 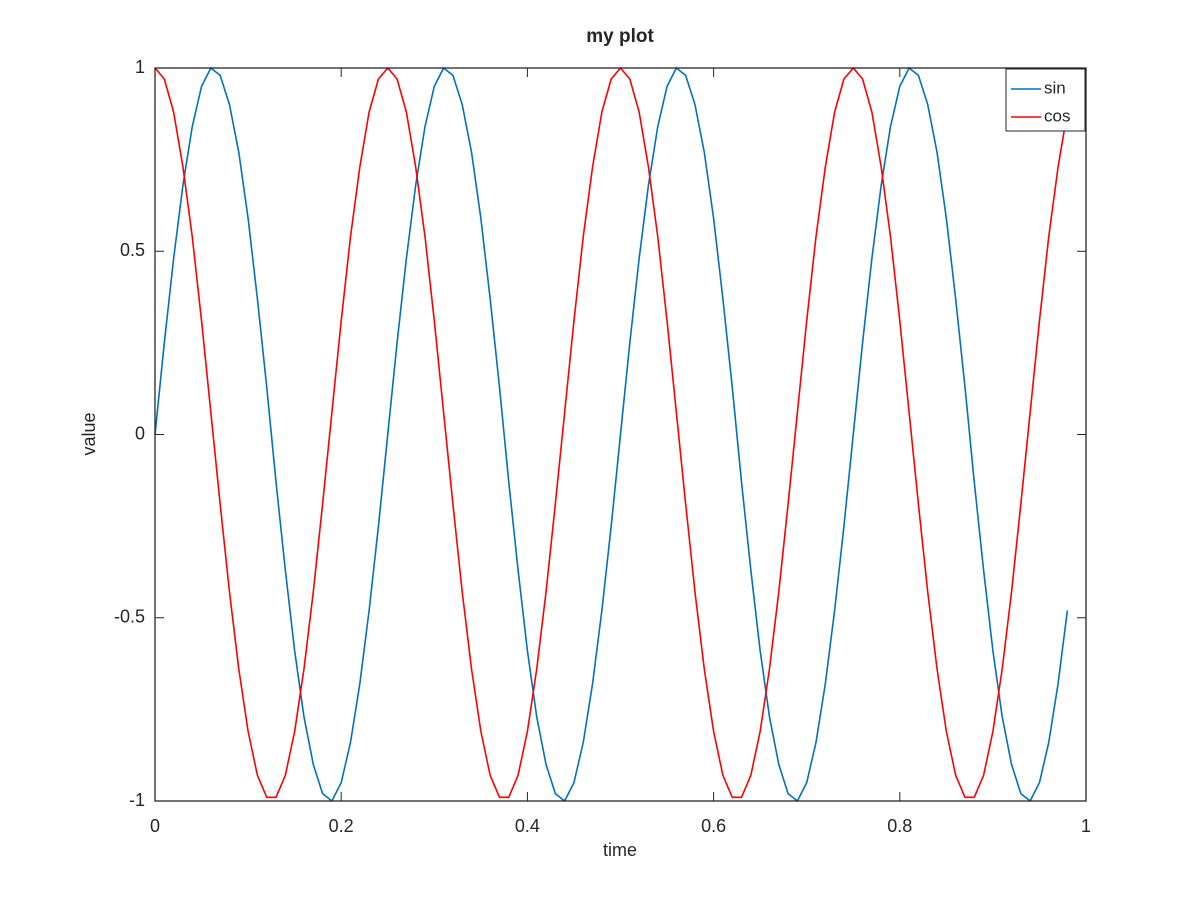 I want to click on x-tick-label: 0.2, so click(x=341, y=826).